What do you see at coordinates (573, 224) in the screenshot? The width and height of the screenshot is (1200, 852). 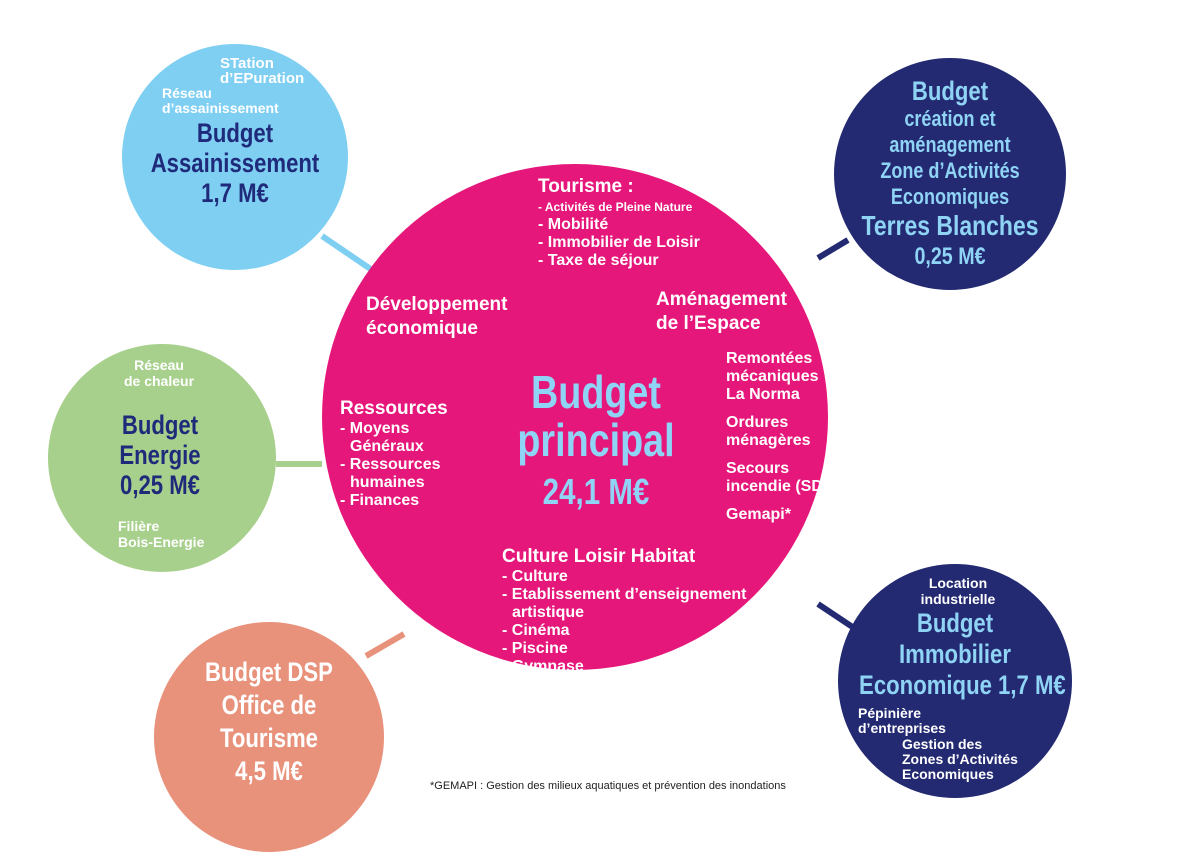 I see `tourisme-item: - Mobilité` at bounding box center [573, 224].